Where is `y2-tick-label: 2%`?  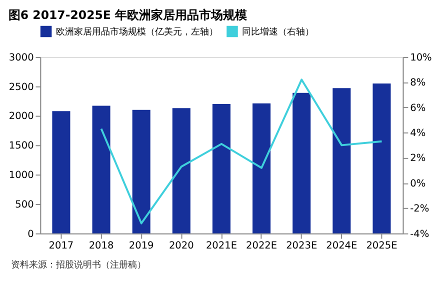 y2-tick-label: 2% is located at coordinates (418, 158).